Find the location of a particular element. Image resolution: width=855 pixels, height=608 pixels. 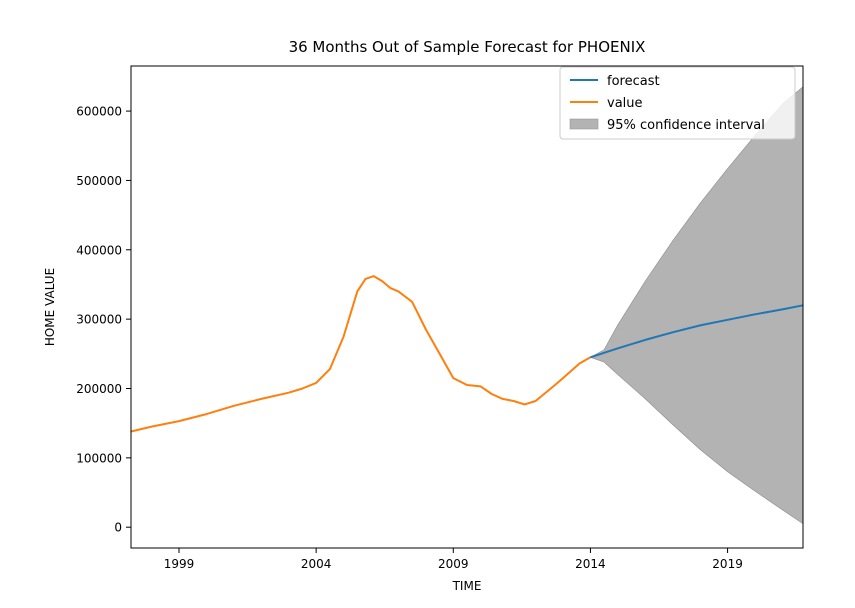

y-tick-label: 100000 is located at coordinates (99, 458).